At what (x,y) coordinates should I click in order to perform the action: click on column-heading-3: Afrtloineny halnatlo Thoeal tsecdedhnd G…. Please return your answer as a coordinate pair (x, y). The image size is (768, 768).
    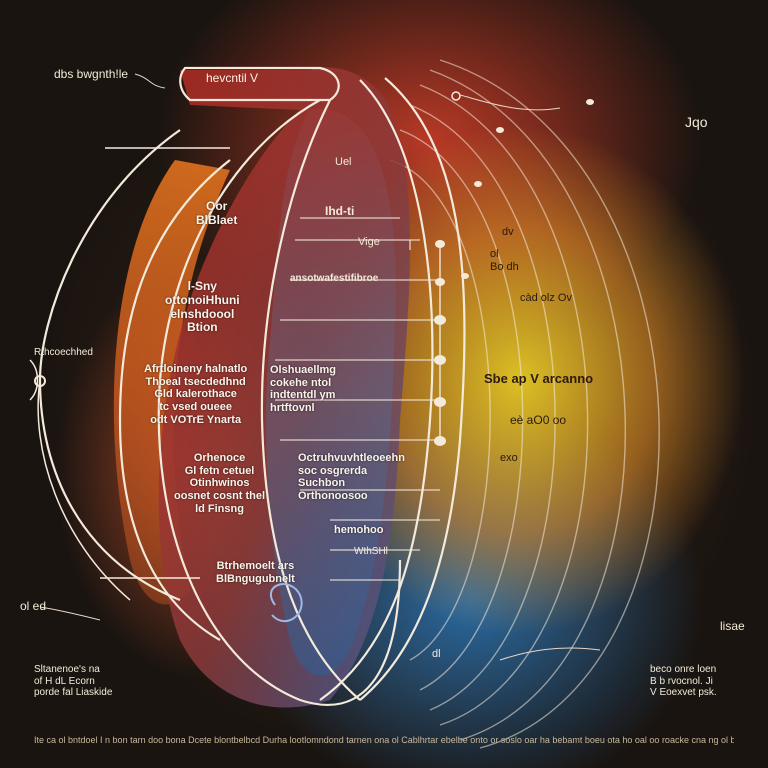
    Looking at the image, I should click on (195, 394).